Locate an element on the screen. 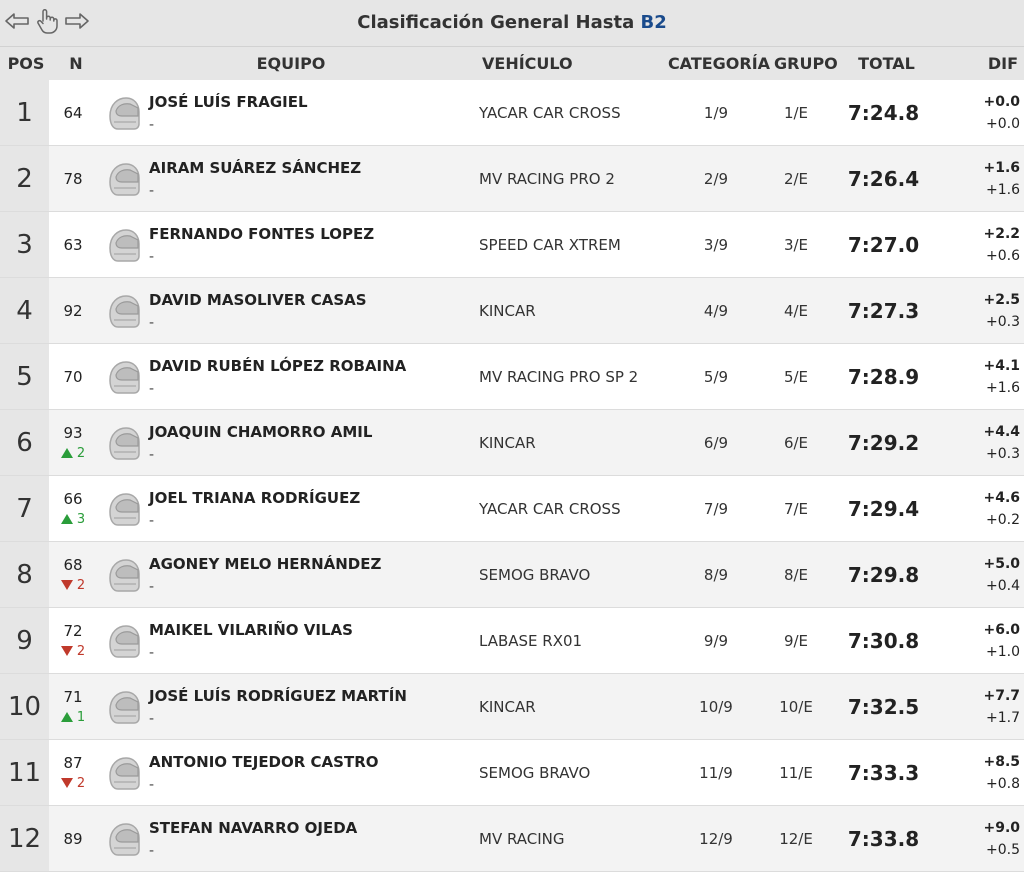  position-change: 2 is located at coordinates (73, 651).